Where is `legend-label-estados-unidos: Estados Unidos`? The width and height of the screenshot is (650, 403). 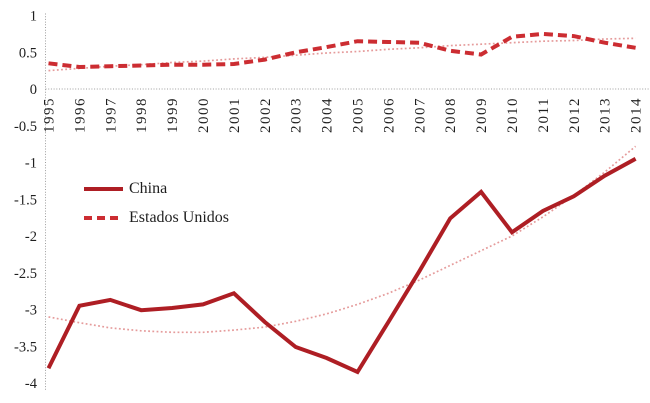
legend-label-estados-unidos: Estados Unidos is located at coordinates (179, 217).